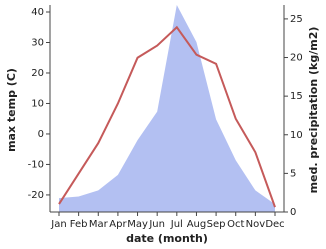  Describe the element at coordinates (167, 238) in the screenshot. I see `x-axis-title: date (month)` at that location.